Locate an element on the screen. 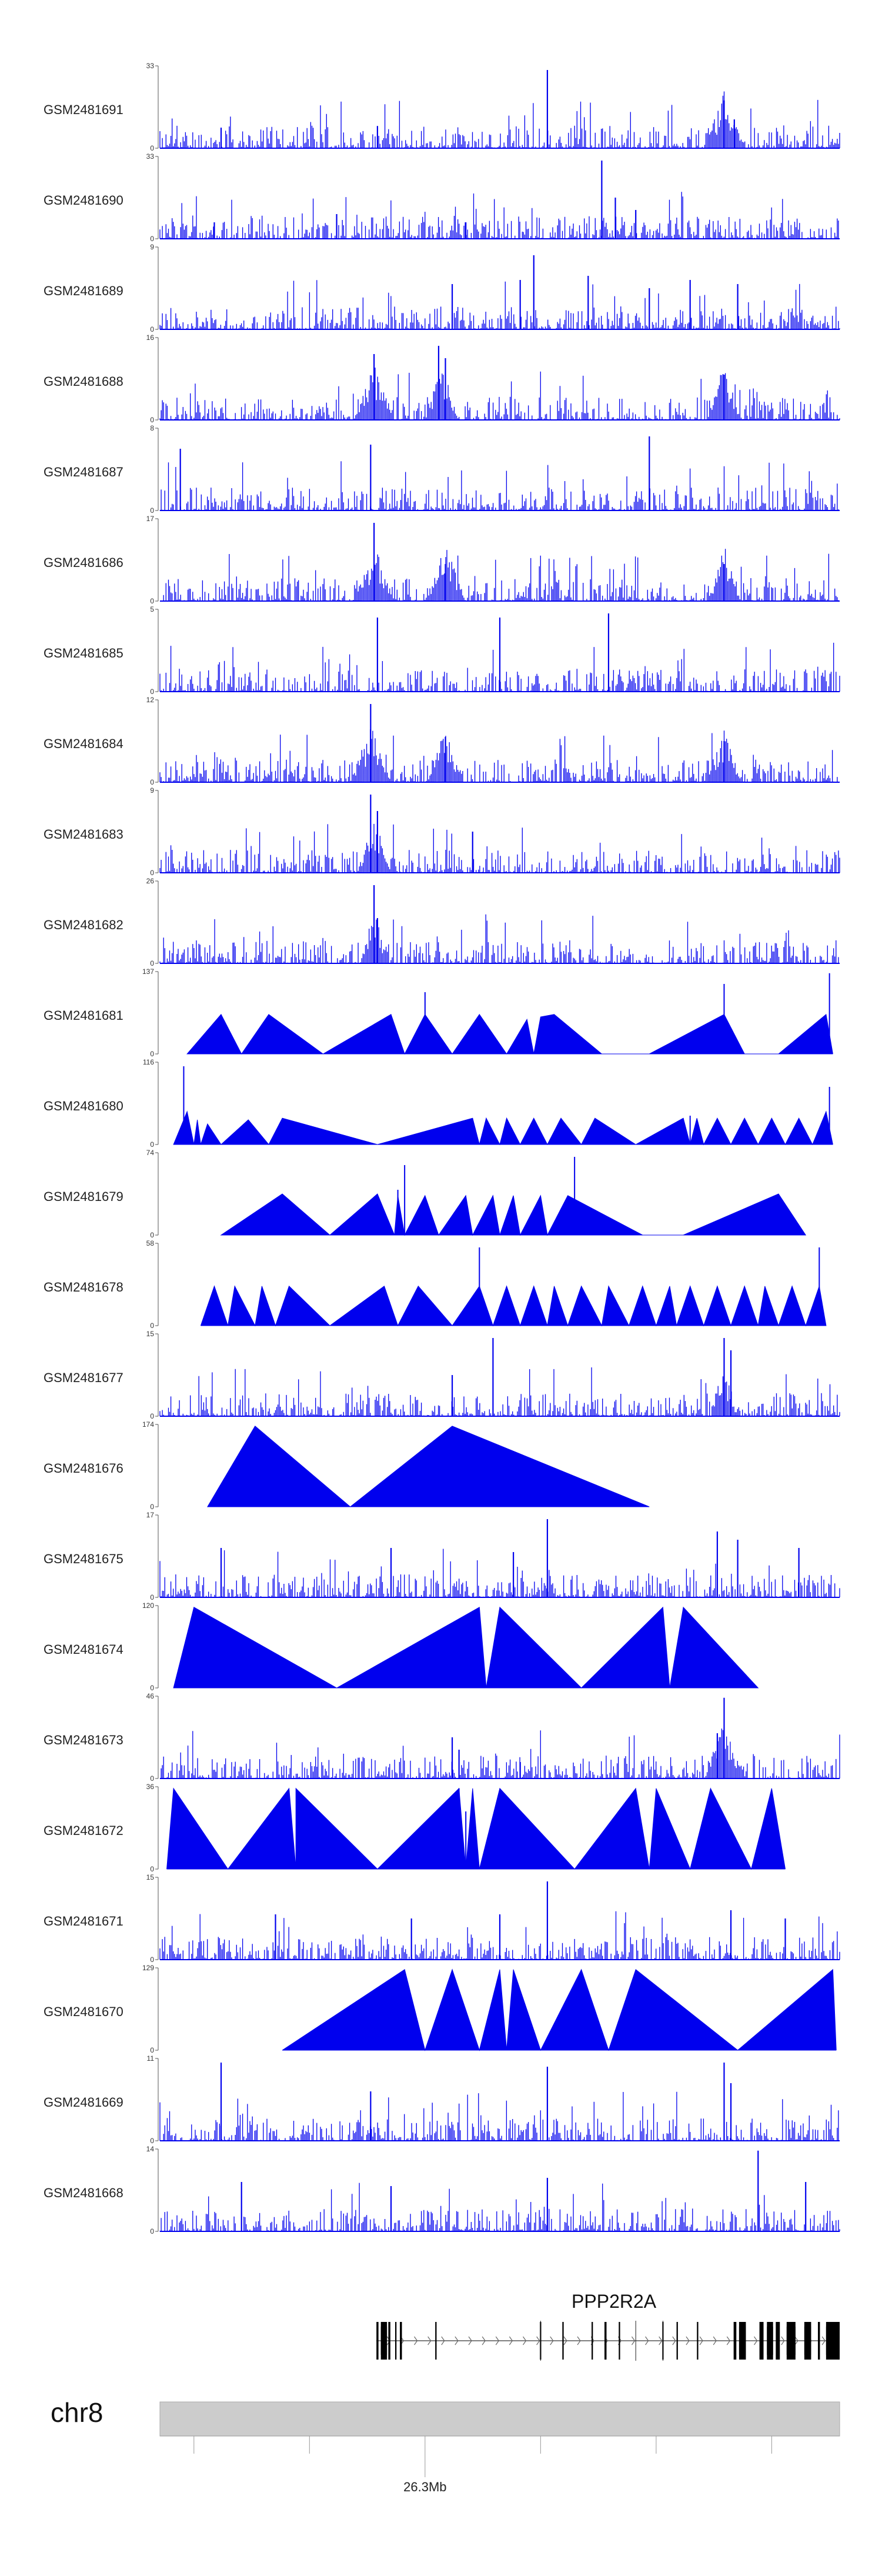 Image resolution: width=882 pixels, height=2576 pixels. track-GSM2481684: GSM2481684 12 0 is located at coordinates (442, 741).